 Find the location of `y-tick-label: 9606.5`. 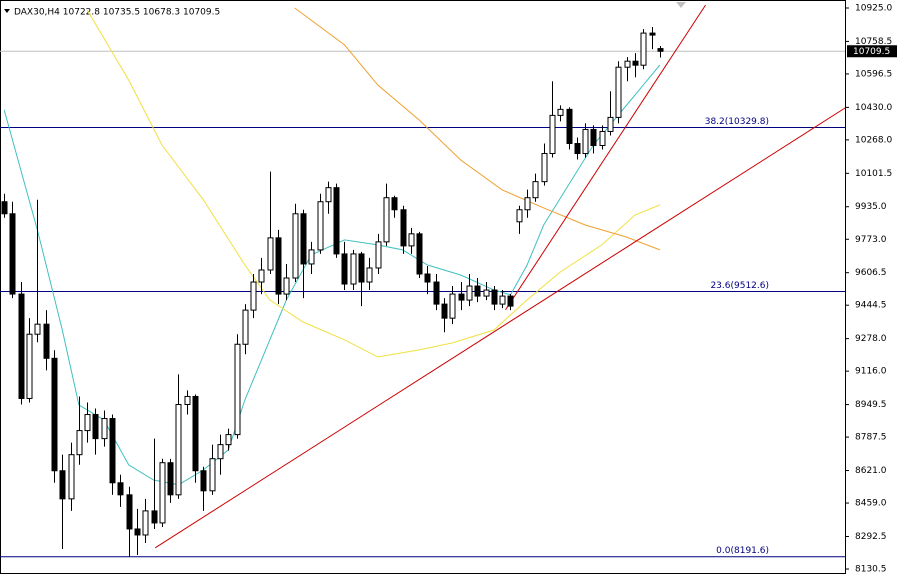

y-tick-label: 9606.5 is located at coordinates (871, 273).